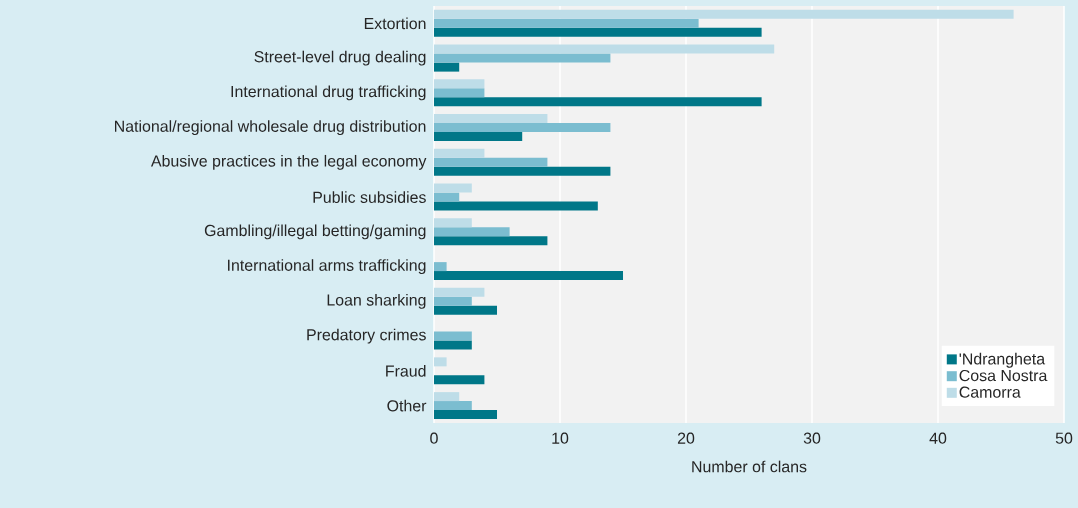 Image resolution: width=1078 pixels, height=508 pixels. I want to click on x-axis-title: Number of clans, so click(749, 466).